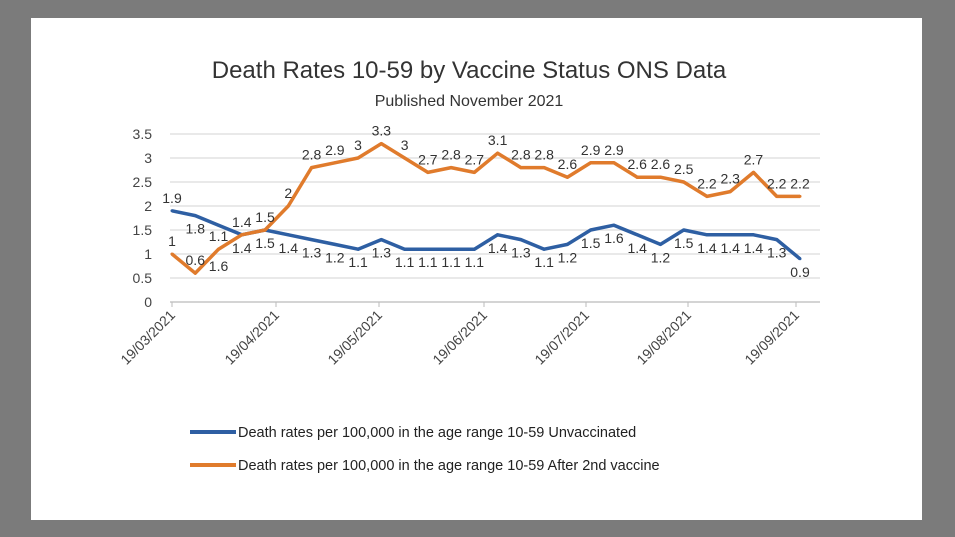 Image resolution: width=955 pixels, height=537 pixels. What do you see at coordinates (498, 140) in the screenshot?
I see `data-label: 3.1` at bounding box center [498, 140].